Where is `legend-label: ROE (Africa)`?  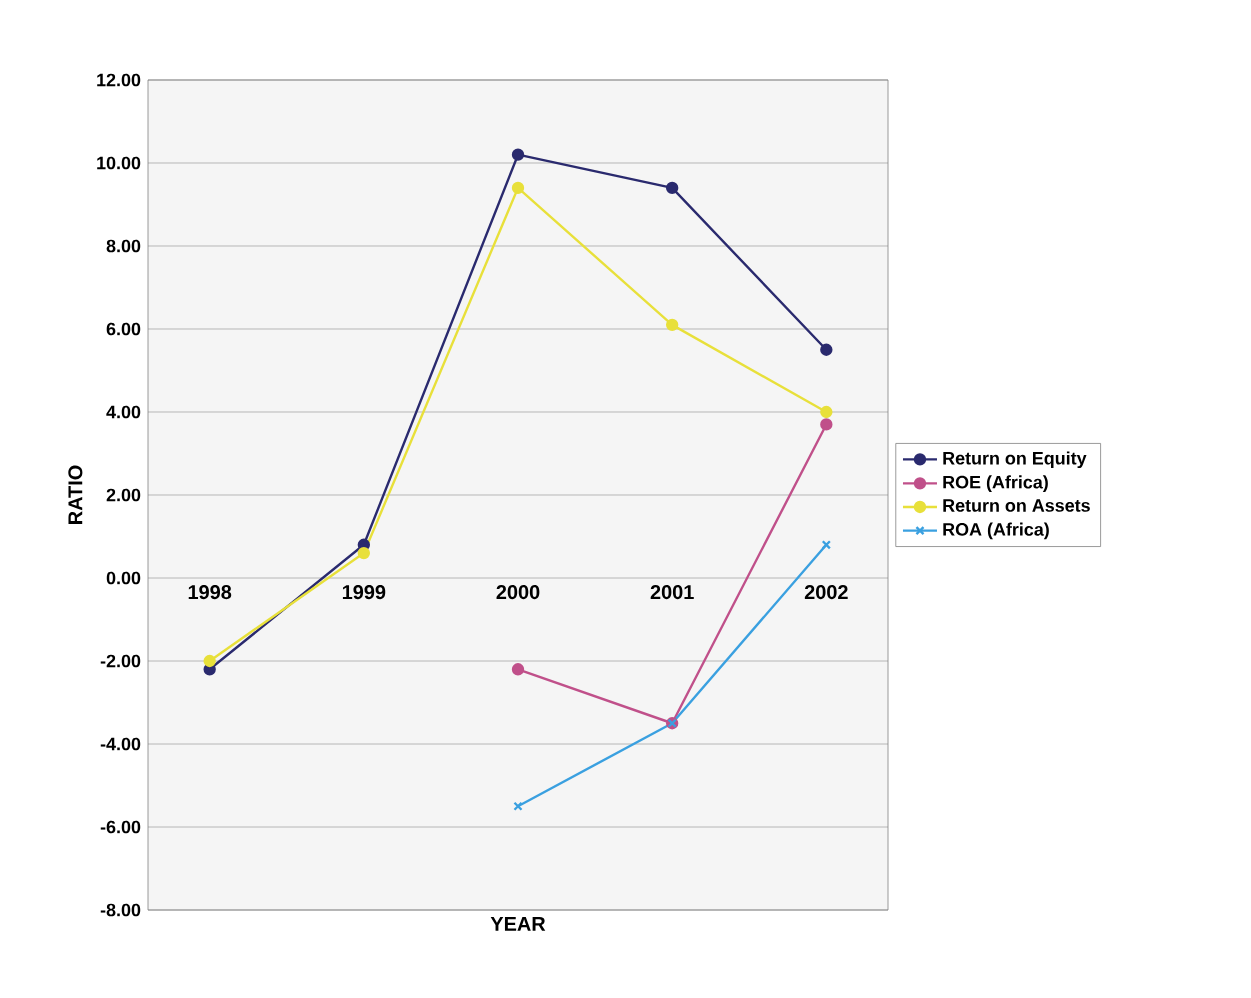
legend-label: ROE (Africa) is located at coordinates (995, 484).